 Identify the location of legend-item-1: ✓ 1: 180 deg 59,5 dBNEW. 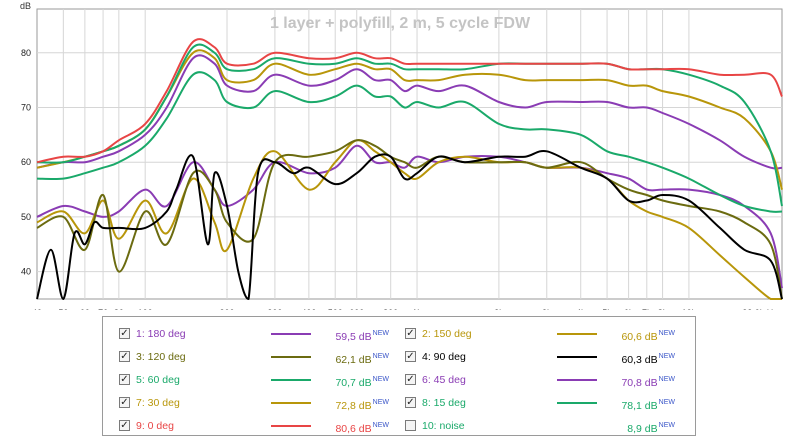
(254, 334).